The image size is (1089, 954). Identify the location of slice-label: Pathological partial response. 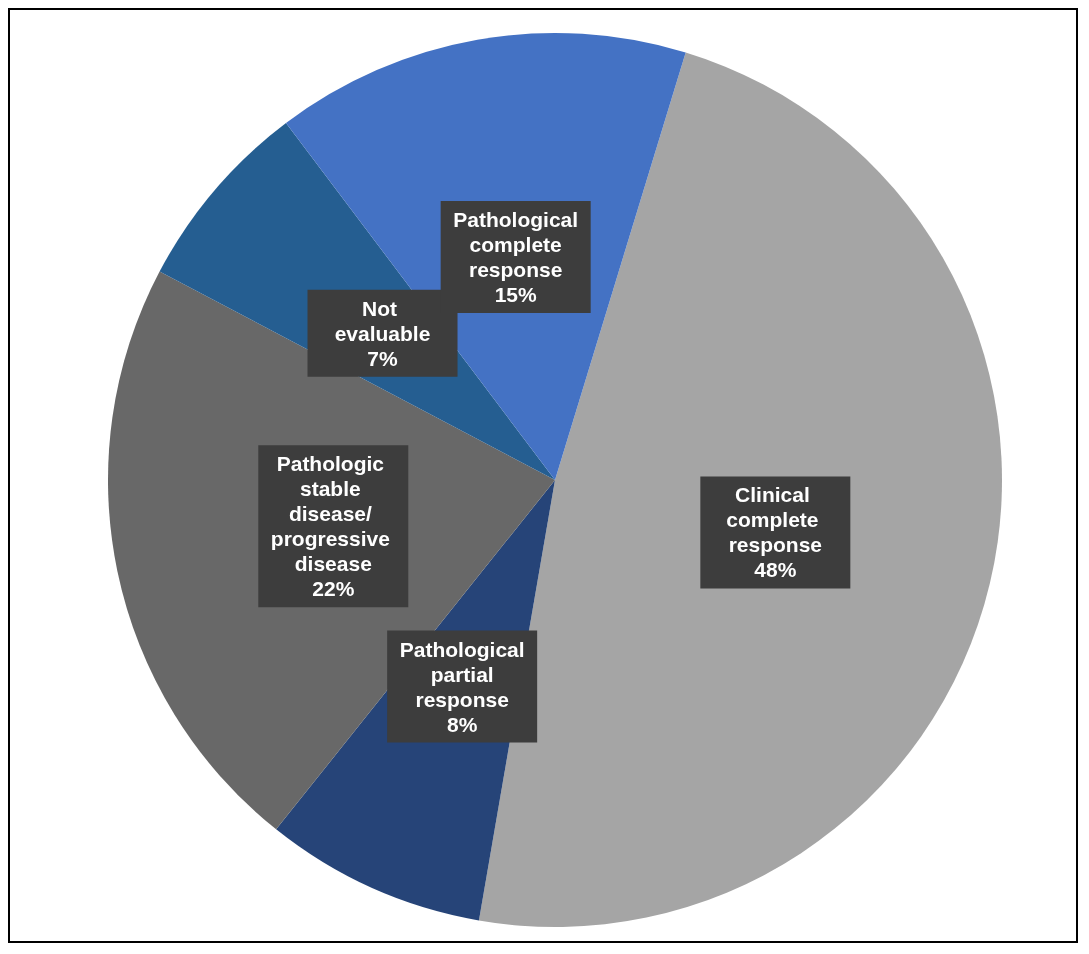
(462, 674).